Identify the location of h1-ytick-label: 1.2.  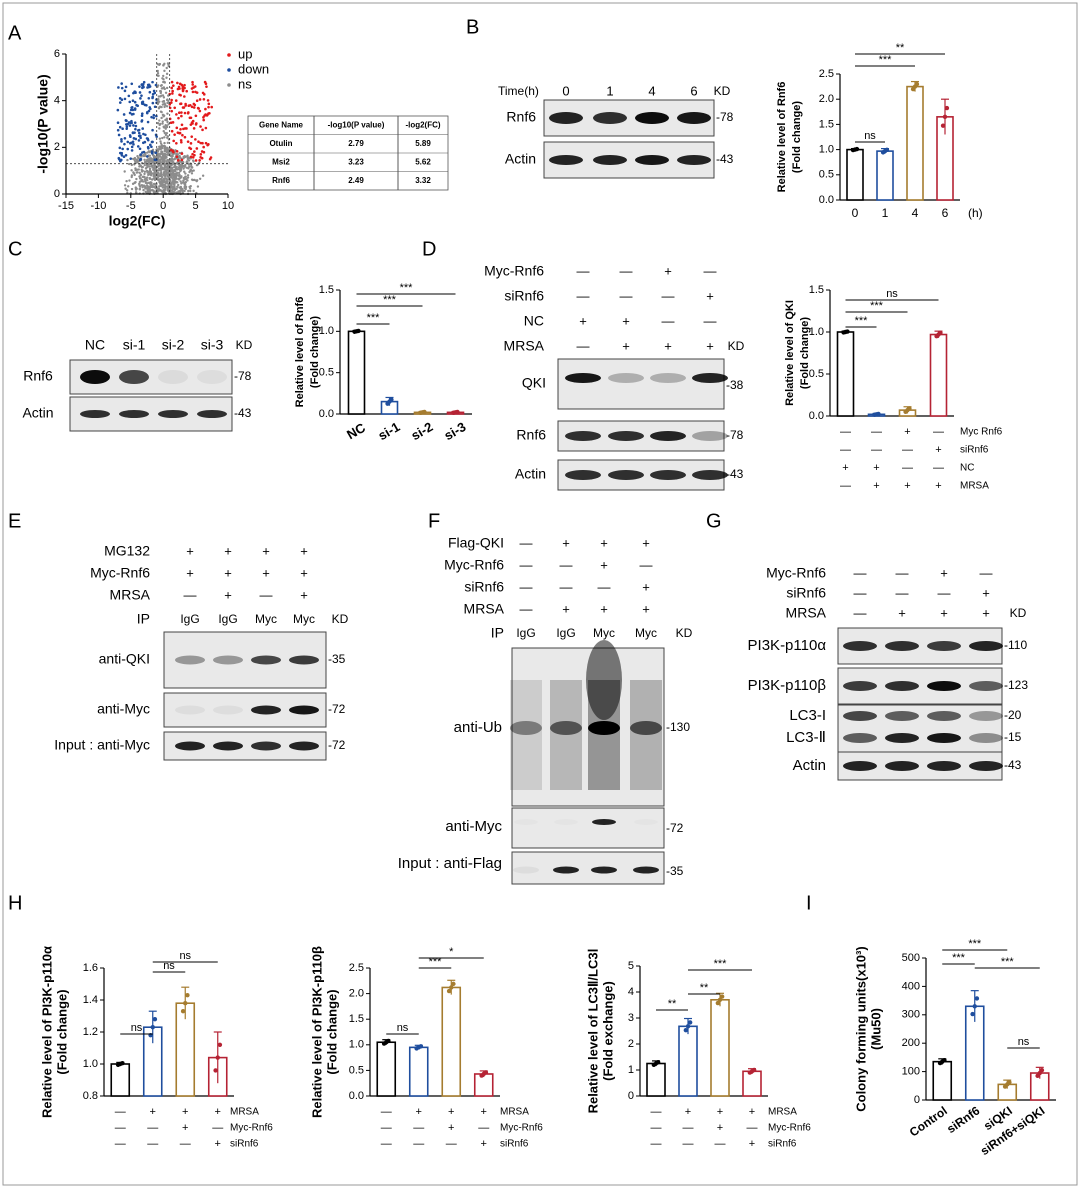
(90, 1032).